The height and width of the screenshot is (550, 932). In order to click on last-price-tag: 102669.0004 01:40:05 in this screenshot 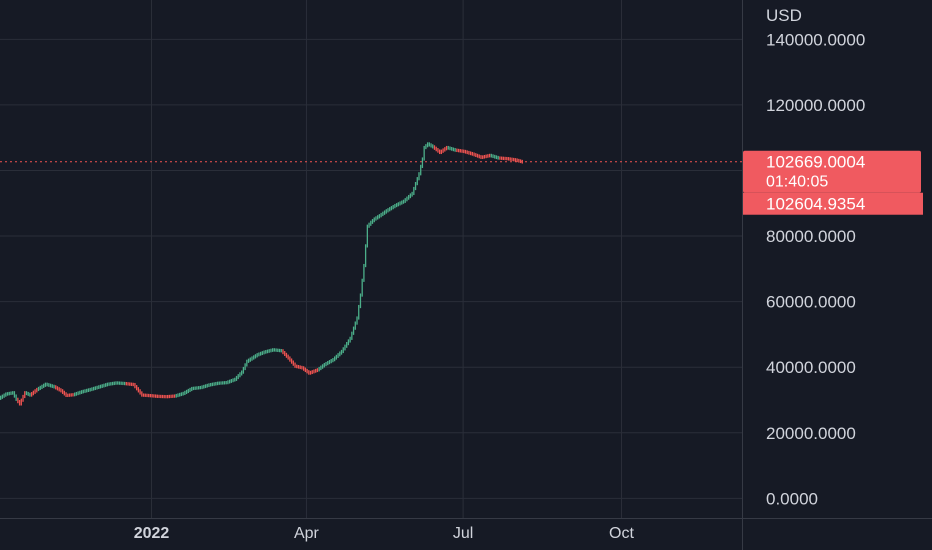, I will do `click(832, 171)`.